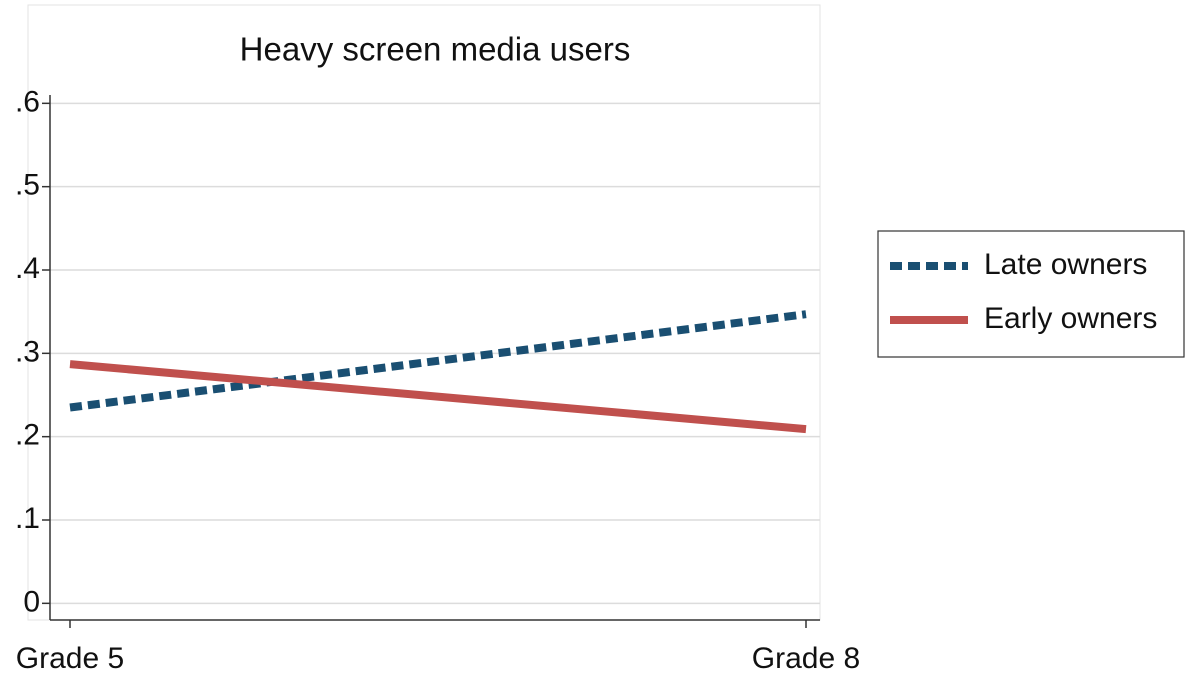  Describe the element at coordinates (1065, 264) in the screenshot. I see `legend-label: Late owners` at that location.